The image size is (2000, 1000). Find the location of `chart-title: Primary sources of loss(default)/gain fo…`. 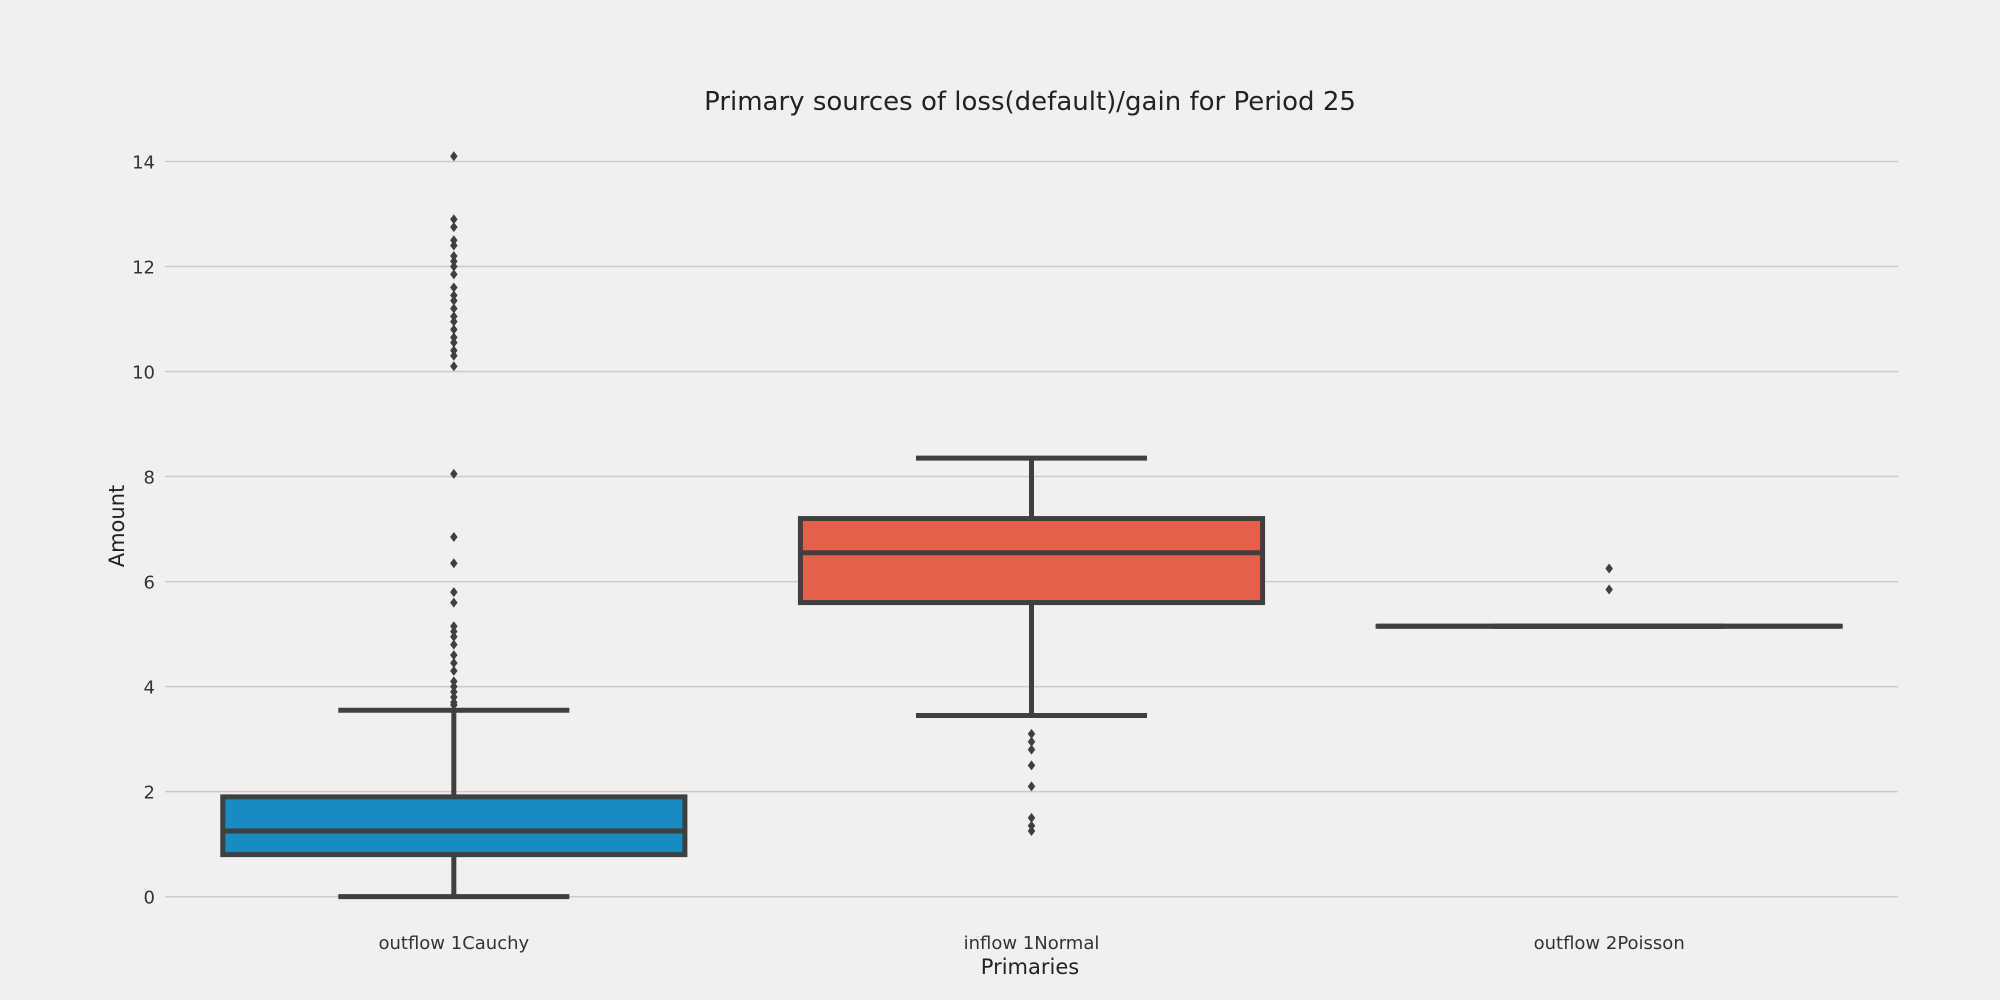

chart-title: Primary sources of loss(default)/gain fo… is located at coordinates (1030, 102).